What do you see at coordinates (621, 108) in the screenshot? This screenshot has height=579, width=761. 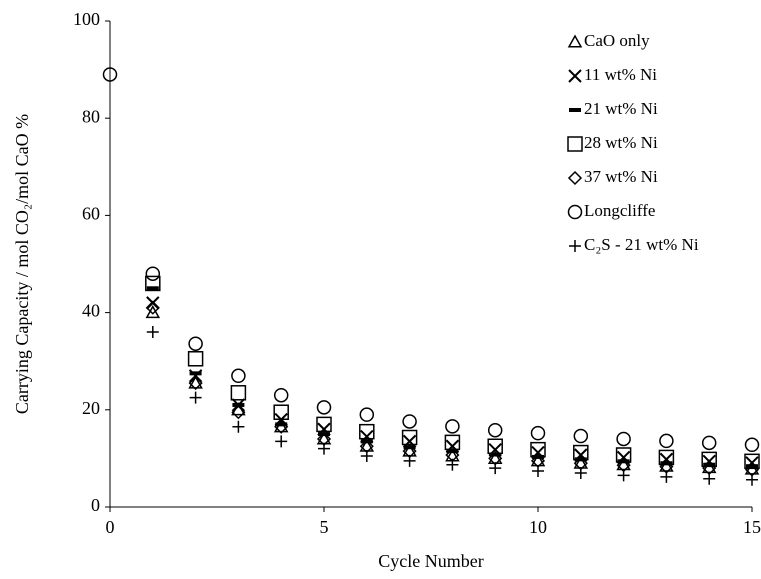 I see `legend-label: 21 wt% Ni` at bounding box center [621, 108].